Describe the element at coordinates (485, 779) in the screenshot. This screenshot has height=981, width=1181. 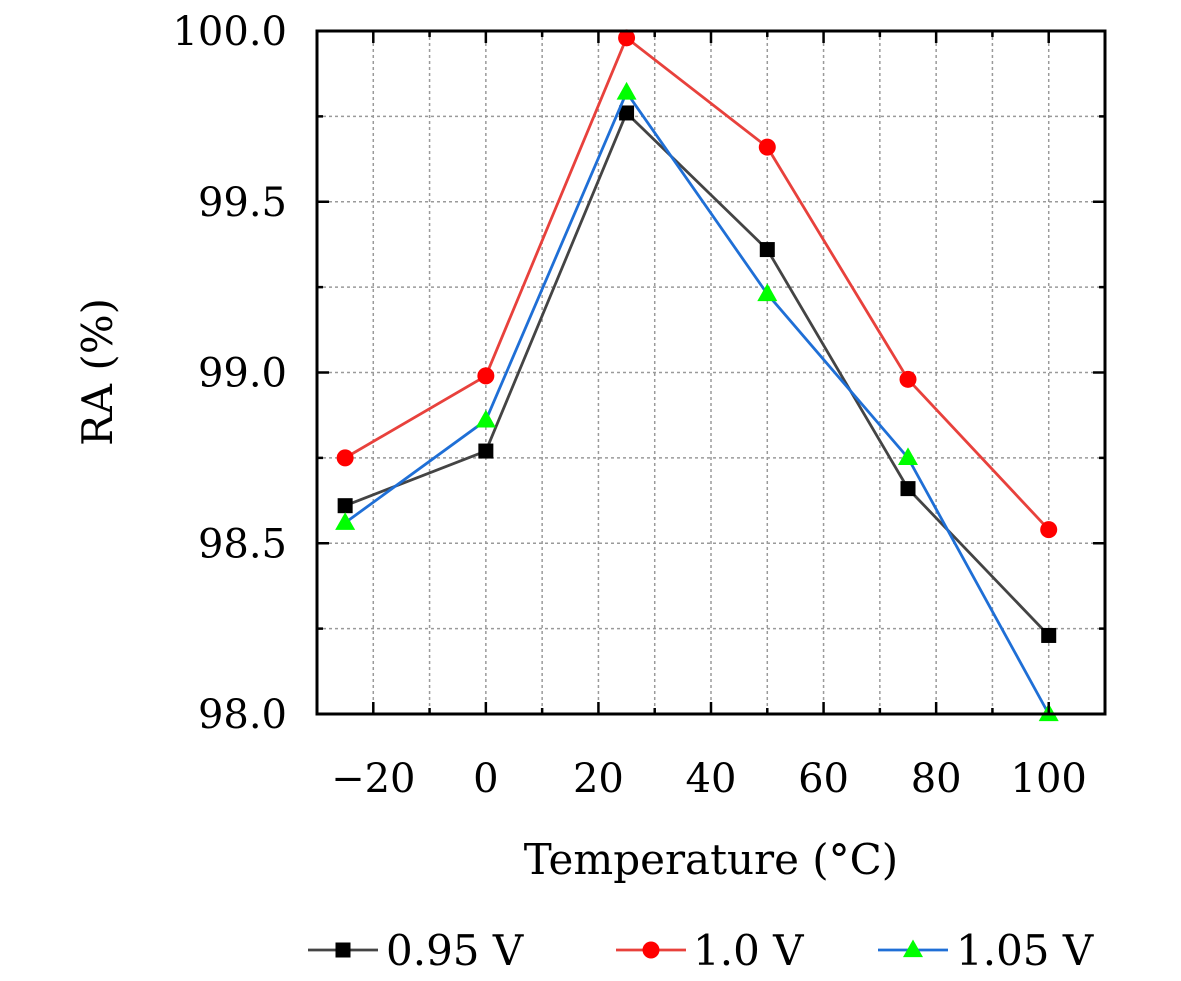
I see `x-tick-label: 0` at that location.